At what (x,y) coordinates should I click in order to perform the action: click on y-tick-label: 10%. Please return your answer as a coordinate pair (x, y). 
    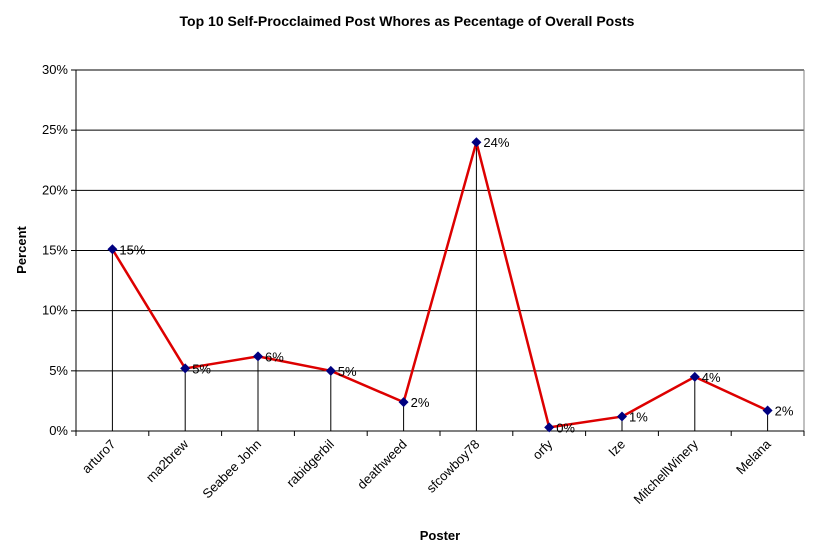
    Looking at the image, I should click on (55, 310).